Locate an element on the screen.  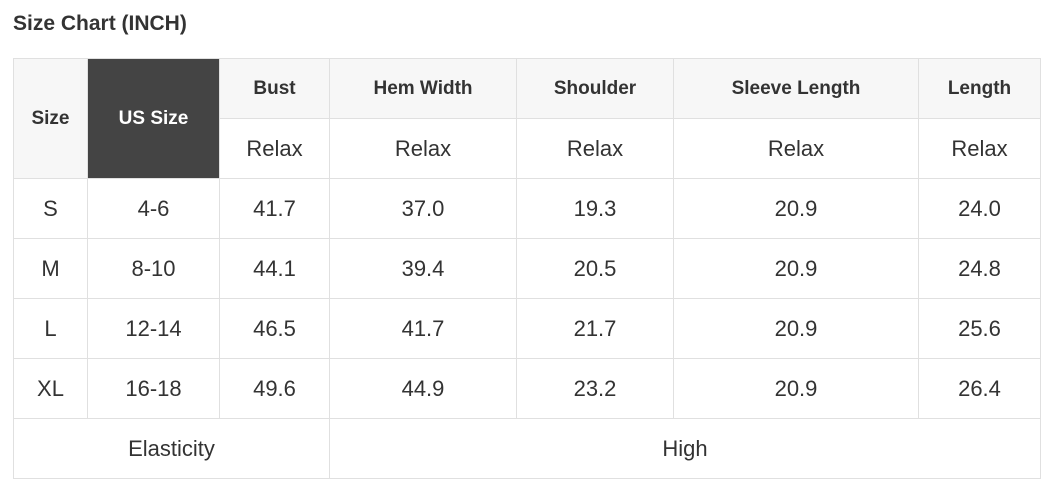
header-us-size: US Size is located at coordinates (153, 118).